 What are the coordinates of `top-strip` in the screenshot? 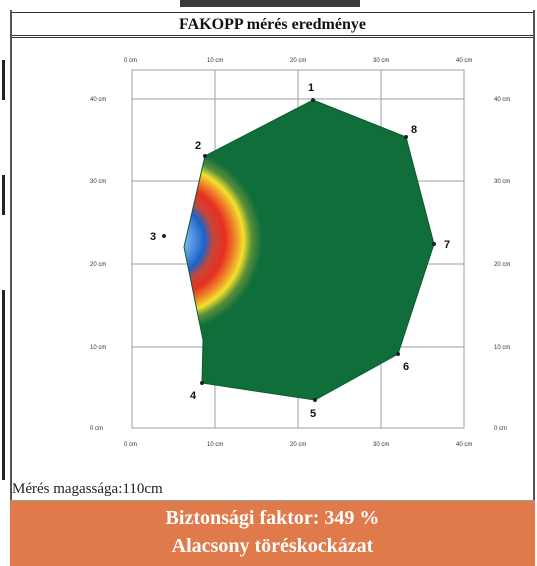 It's located at (268, 5).